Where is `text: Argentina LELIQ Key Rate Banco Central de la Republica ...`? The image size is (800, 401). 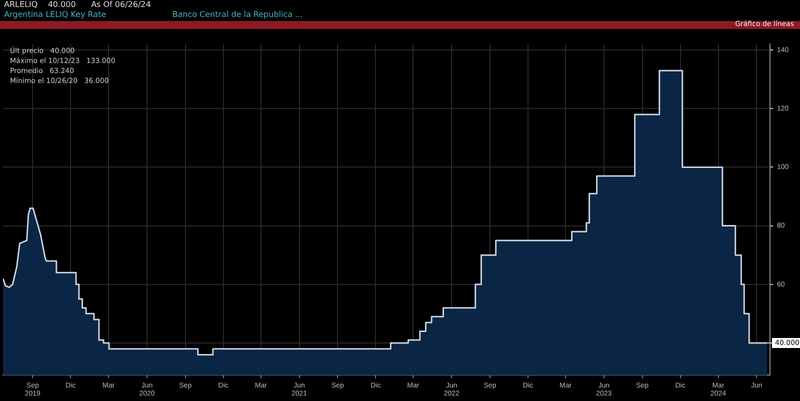
text: Argentina LELIQ Key Rate Banco Central de la Republica ... is located at coordinates (153, 14).